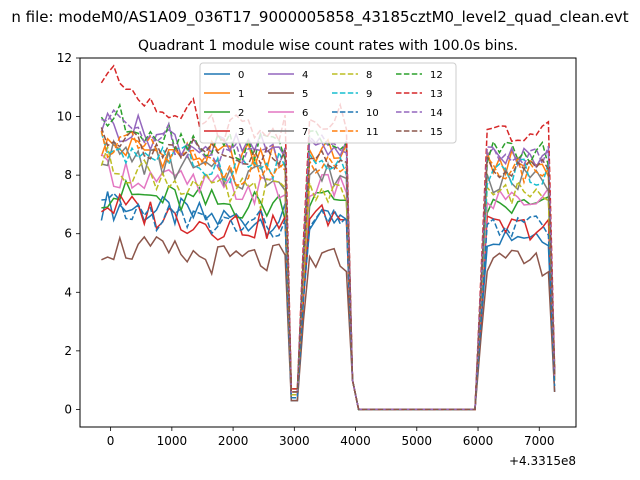 The width and height of the screenshot is (640, 480). Describe the element at coordinates (539, 441) in the screenshot. I see `x-tick-label: 7000` at that location.